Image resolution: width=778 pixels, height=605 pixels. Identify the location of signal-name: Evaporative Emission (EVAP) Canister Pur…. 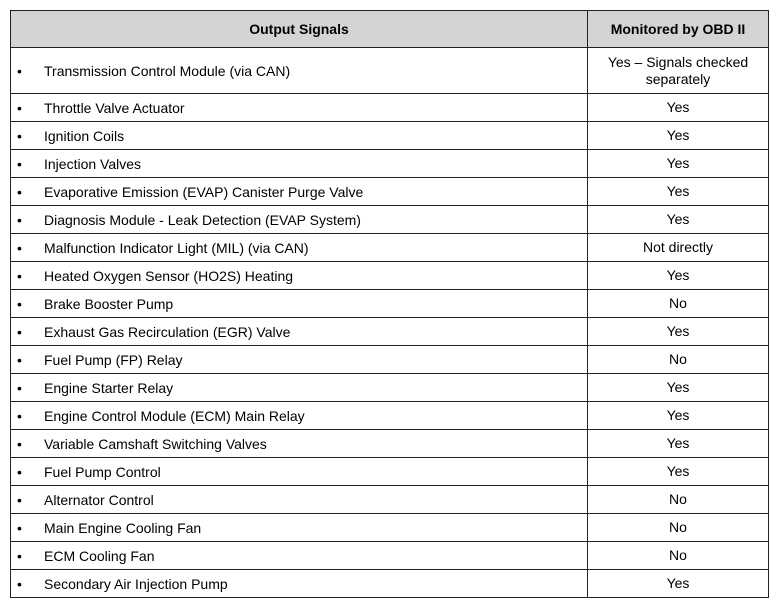
(204, 191).